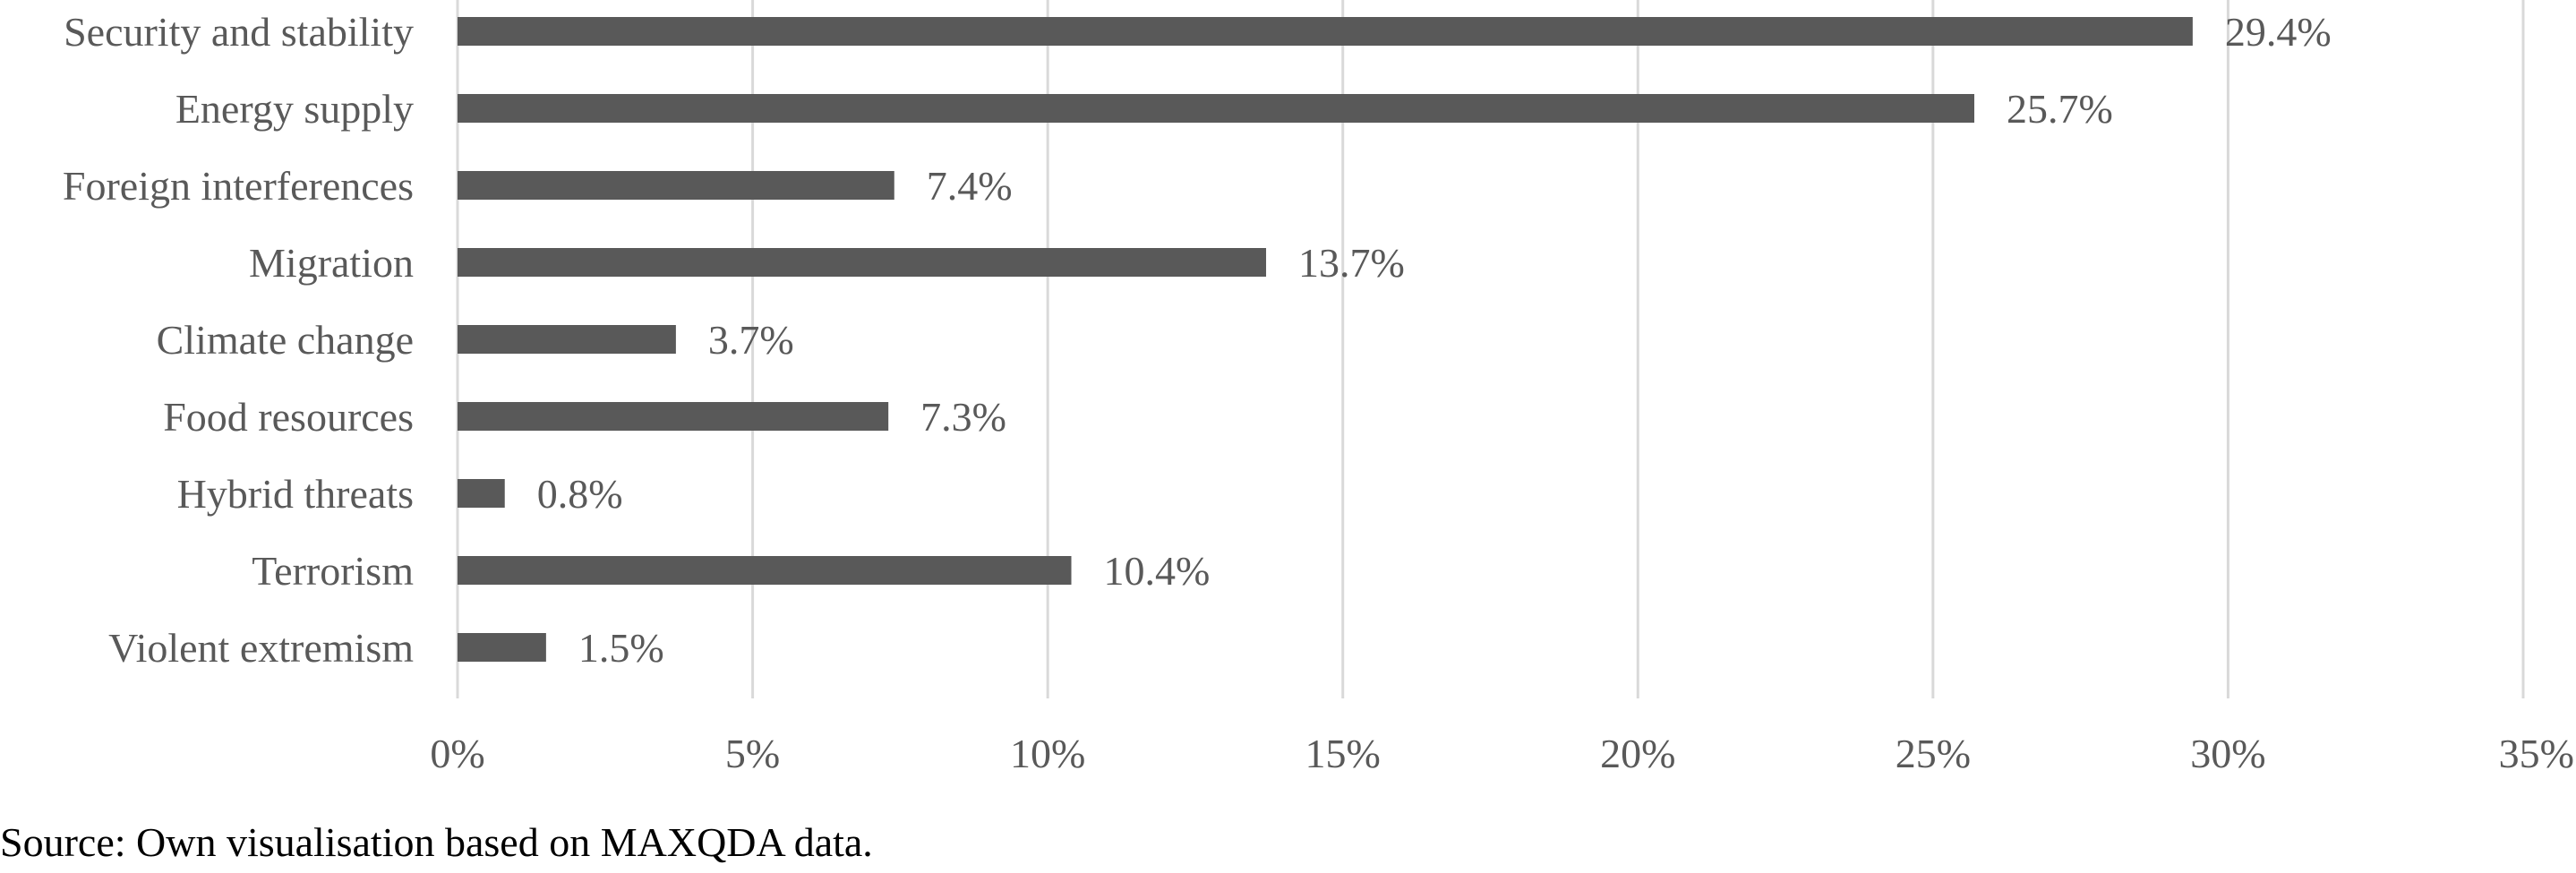 Image resolution: width=2576 pixels, height=873 pixels. Describe the element at coordinates (2227, 753) in the screenshot. I see `x-tick-label: 30%` at that location.